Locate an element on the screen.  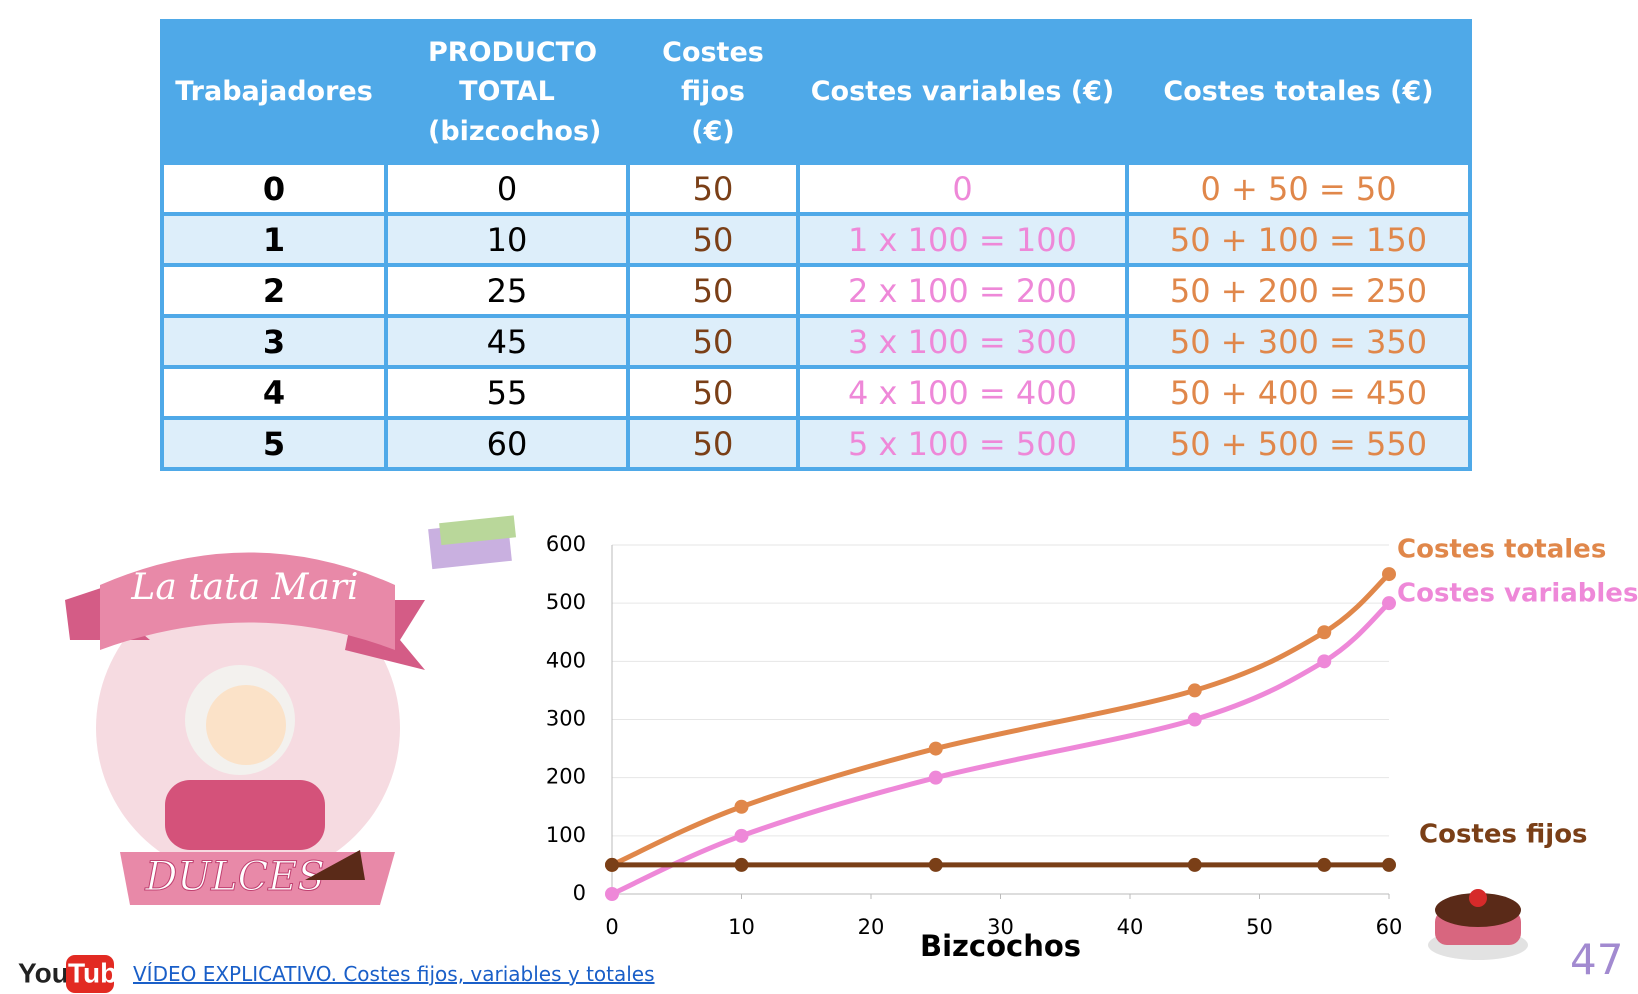
table-cell: 10 is located at coordinates (507, 239).